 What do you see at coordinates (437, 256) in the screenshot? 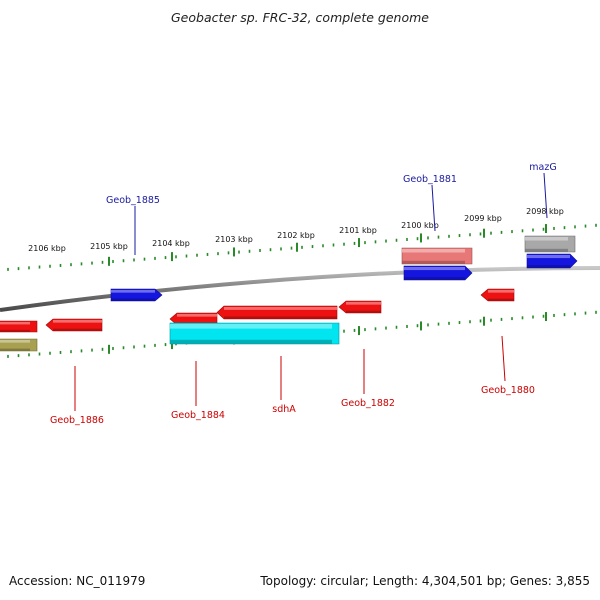
I see `gene-feature-f9` at bounding box center [437, 256].